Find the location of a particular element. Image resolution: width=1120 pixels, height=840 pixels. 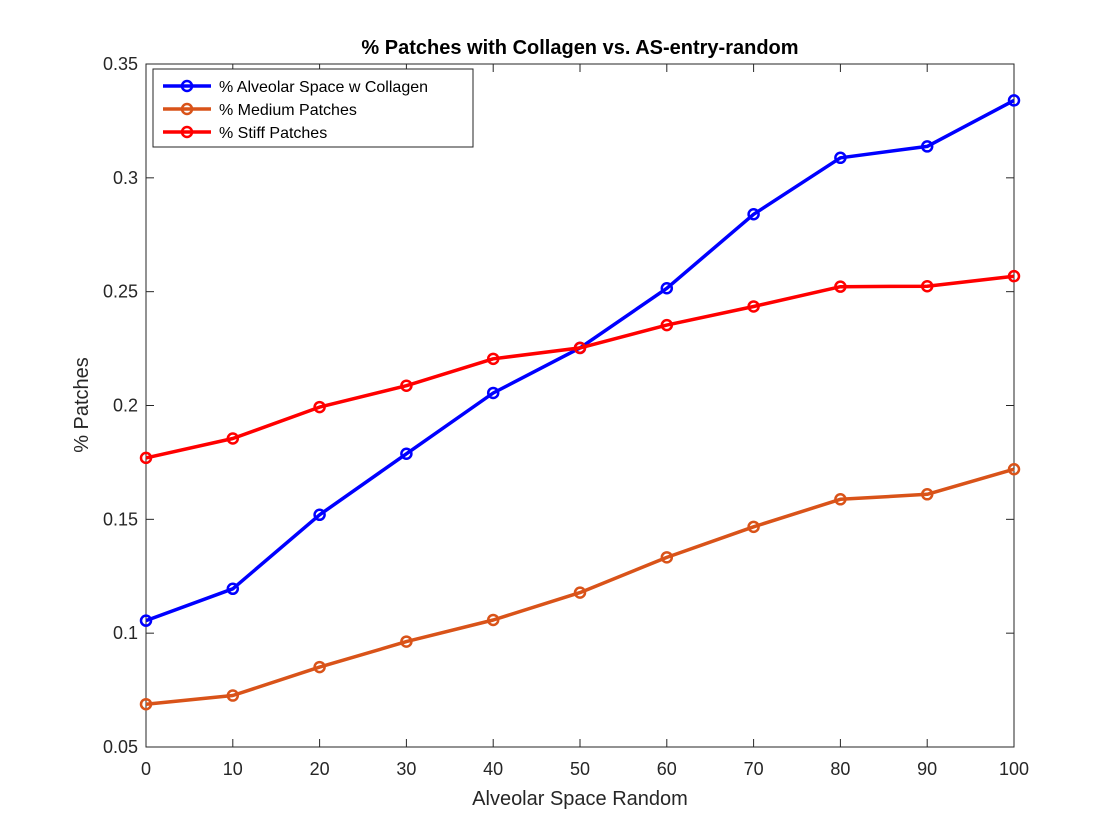

legend-item: % Medium Patches is located at coordinates (260, 110).